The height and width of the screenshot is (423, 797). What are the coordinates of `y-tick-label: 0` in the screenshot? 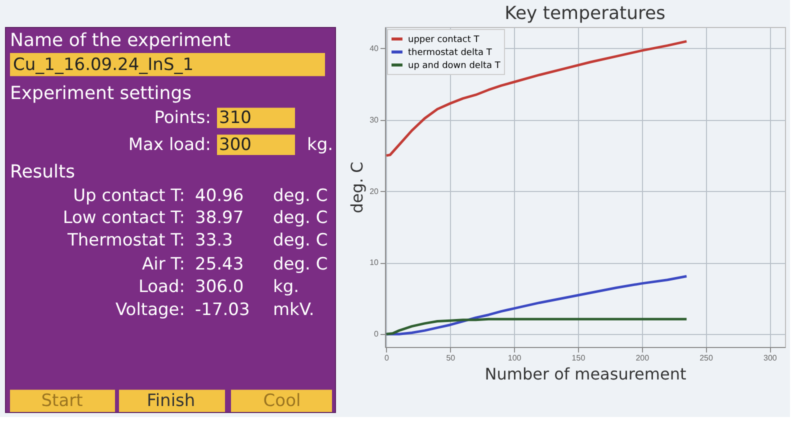 It's located at (377, 334).